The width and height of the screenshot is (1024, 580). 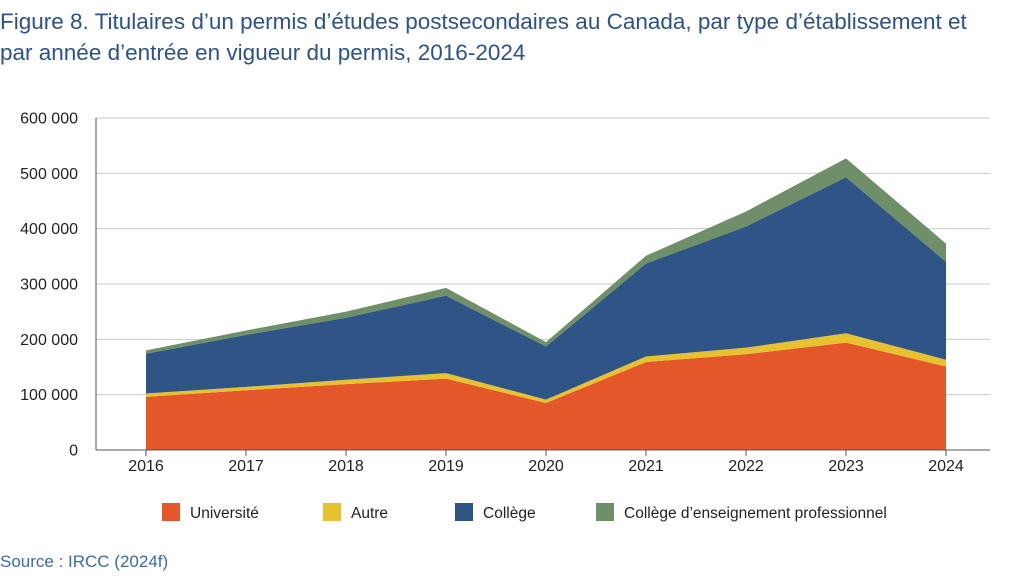 What do you see at coordinates (369, 513) in the screenshot?
I see `legend-label: Autre` at bounding box center [369, 513].